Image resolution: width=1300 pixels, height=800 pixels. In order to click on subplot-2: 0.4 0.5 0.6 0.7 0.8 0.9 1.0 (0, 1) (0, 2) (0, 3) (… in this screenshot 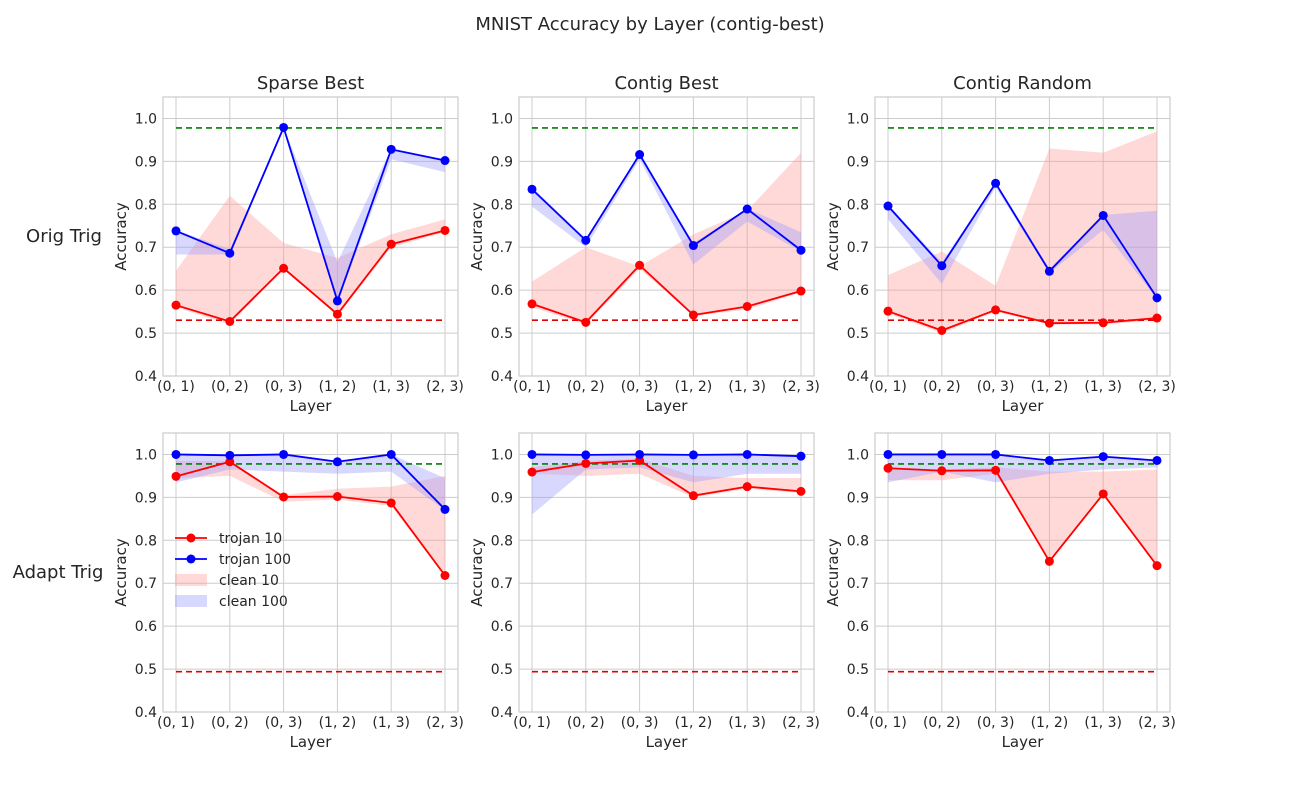, I will do `click(644, 244)`.